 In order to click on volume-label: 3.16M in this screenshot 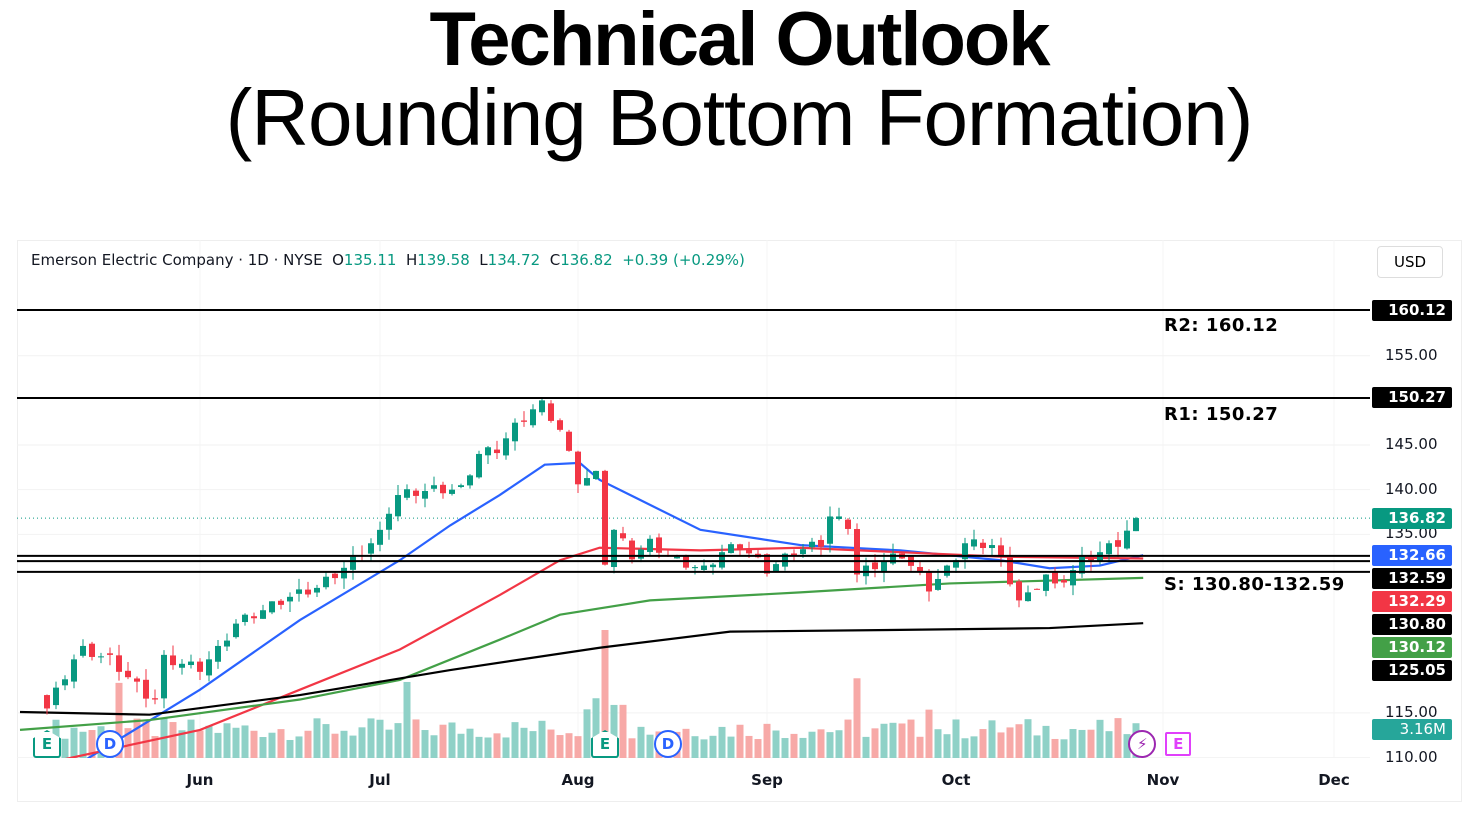, I will do `click(1412, 729)`.